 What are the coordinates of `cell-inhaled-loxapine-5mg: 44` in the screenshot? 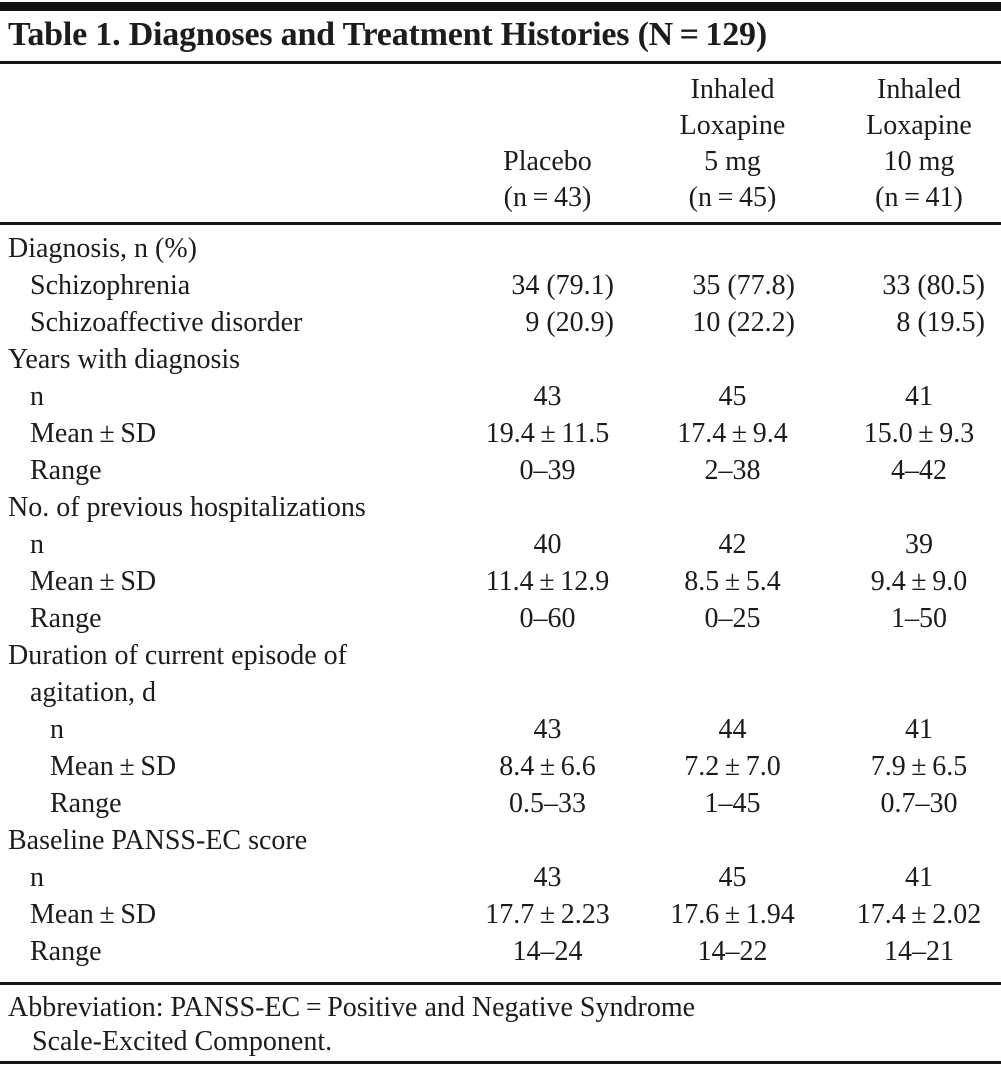 It's located at (732, 729).